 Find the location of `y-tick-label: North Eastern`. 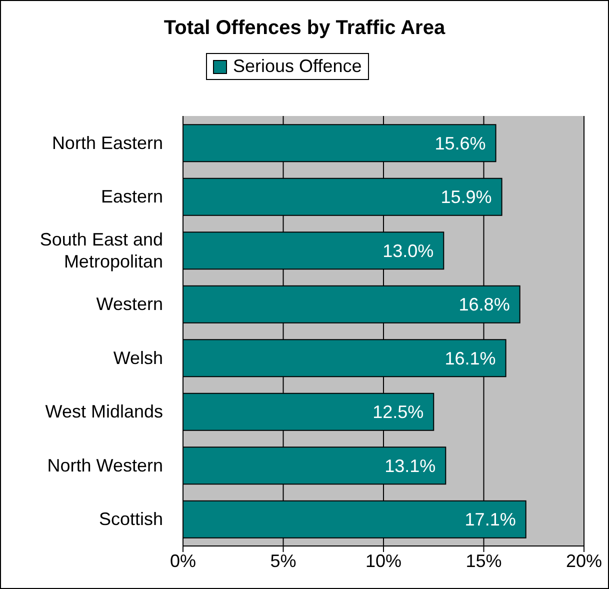

y-tick-label: North Eastern is located at coordinates (107, 142).